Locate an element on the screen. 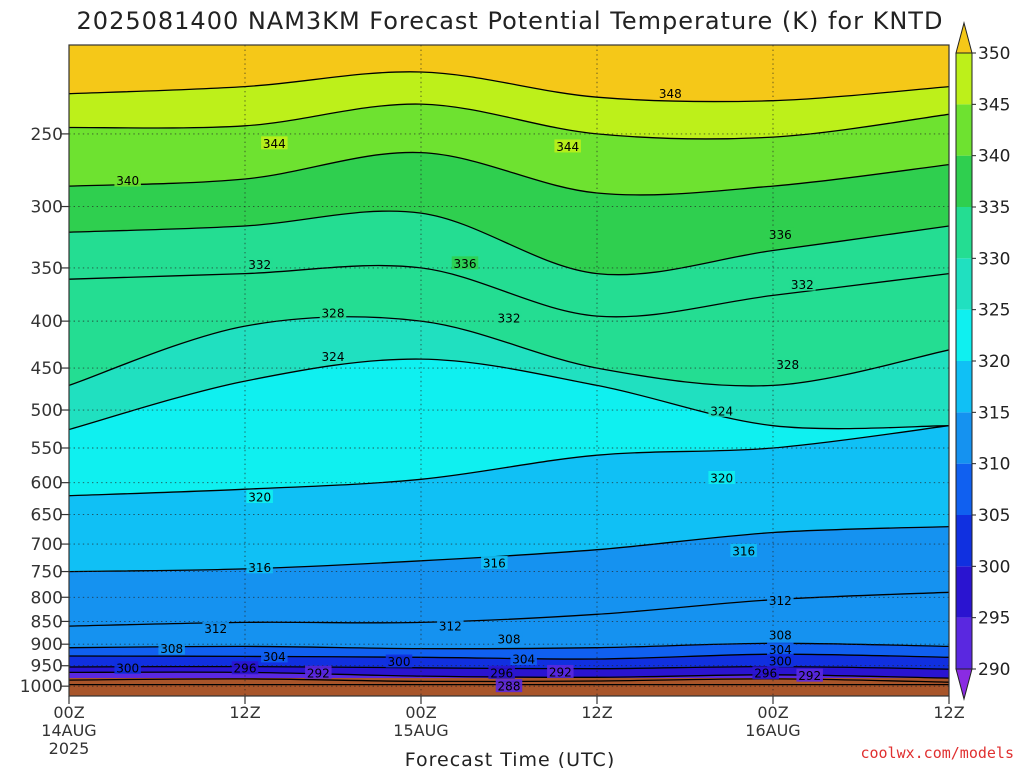 Image resolution: width=1024 pixels, height=768 pixels. contour-label-288: 288 is located at coordinates (509, 686).